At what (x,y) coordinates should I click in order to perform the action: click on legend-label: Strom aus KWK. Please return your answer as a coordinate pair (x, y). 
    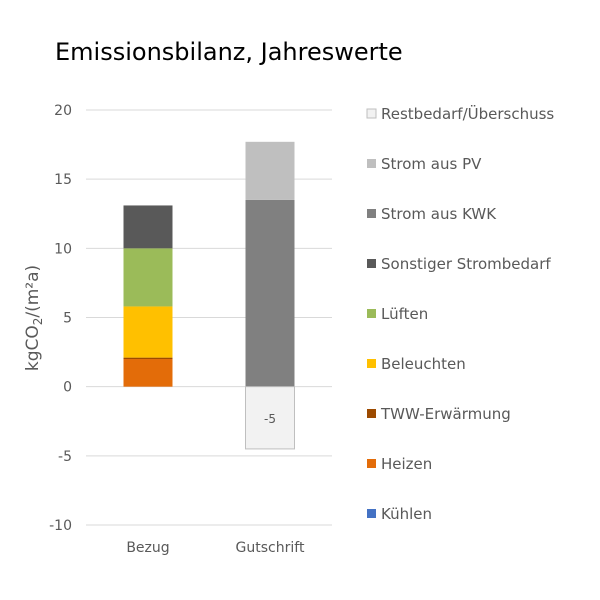
    Looking at the image, I should click on (439, 214).